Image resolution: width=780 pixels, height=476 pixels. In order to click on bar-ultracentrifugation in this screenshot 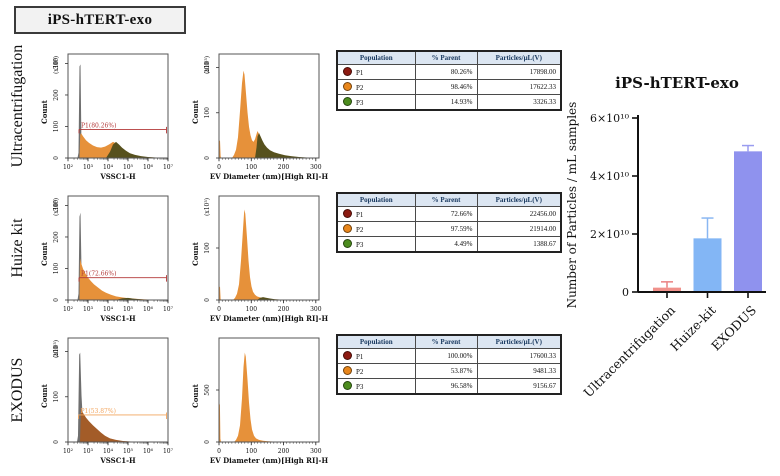, I will do `click(667, 289)`.